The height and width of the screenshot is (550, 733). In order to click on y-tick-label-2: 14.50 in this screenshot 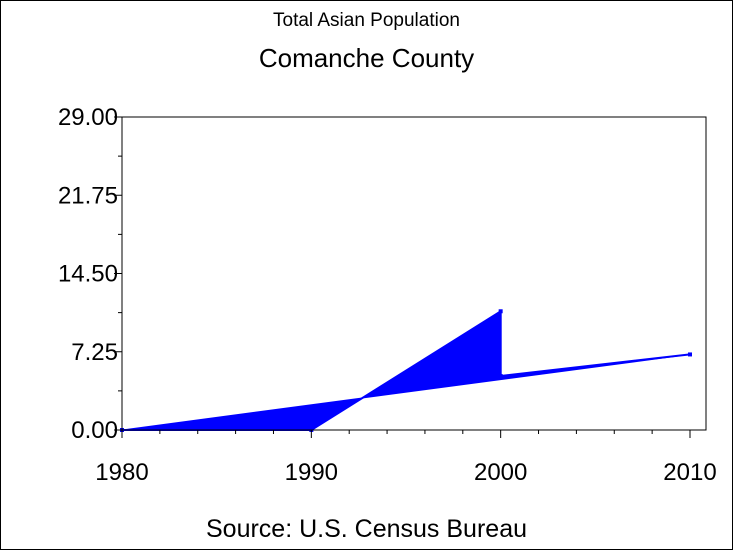, I will do `click(88, 274)`.